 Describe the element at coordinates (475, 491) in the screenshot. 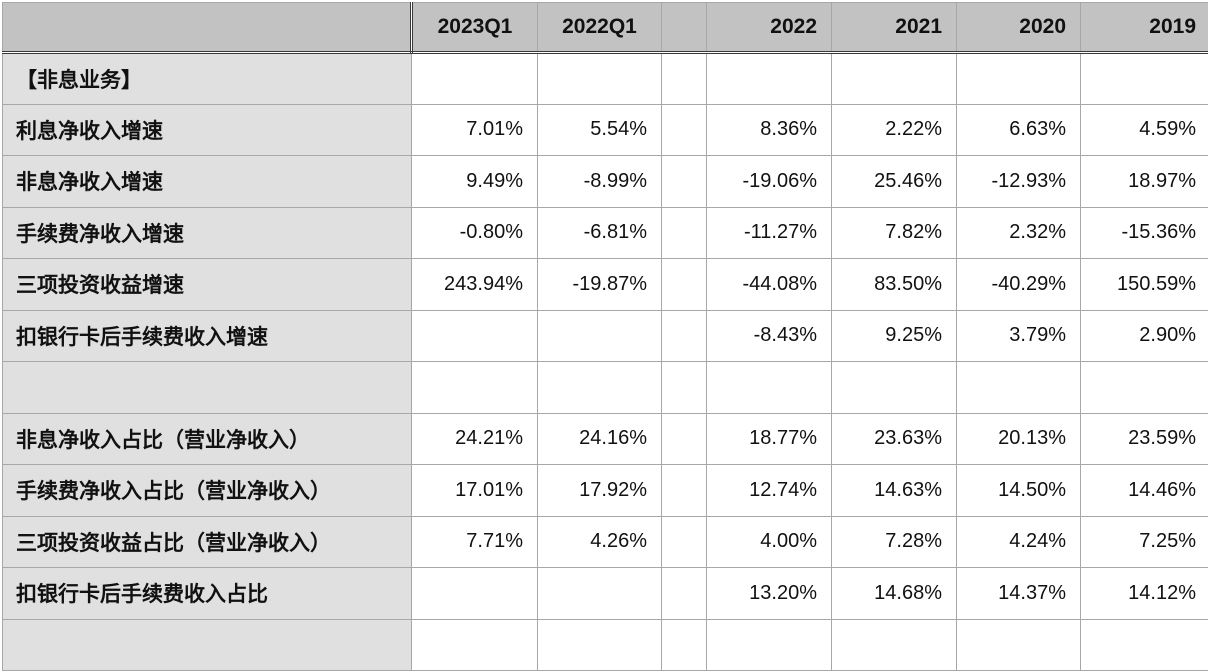

I see `value-cell: 17.01%` at that location.